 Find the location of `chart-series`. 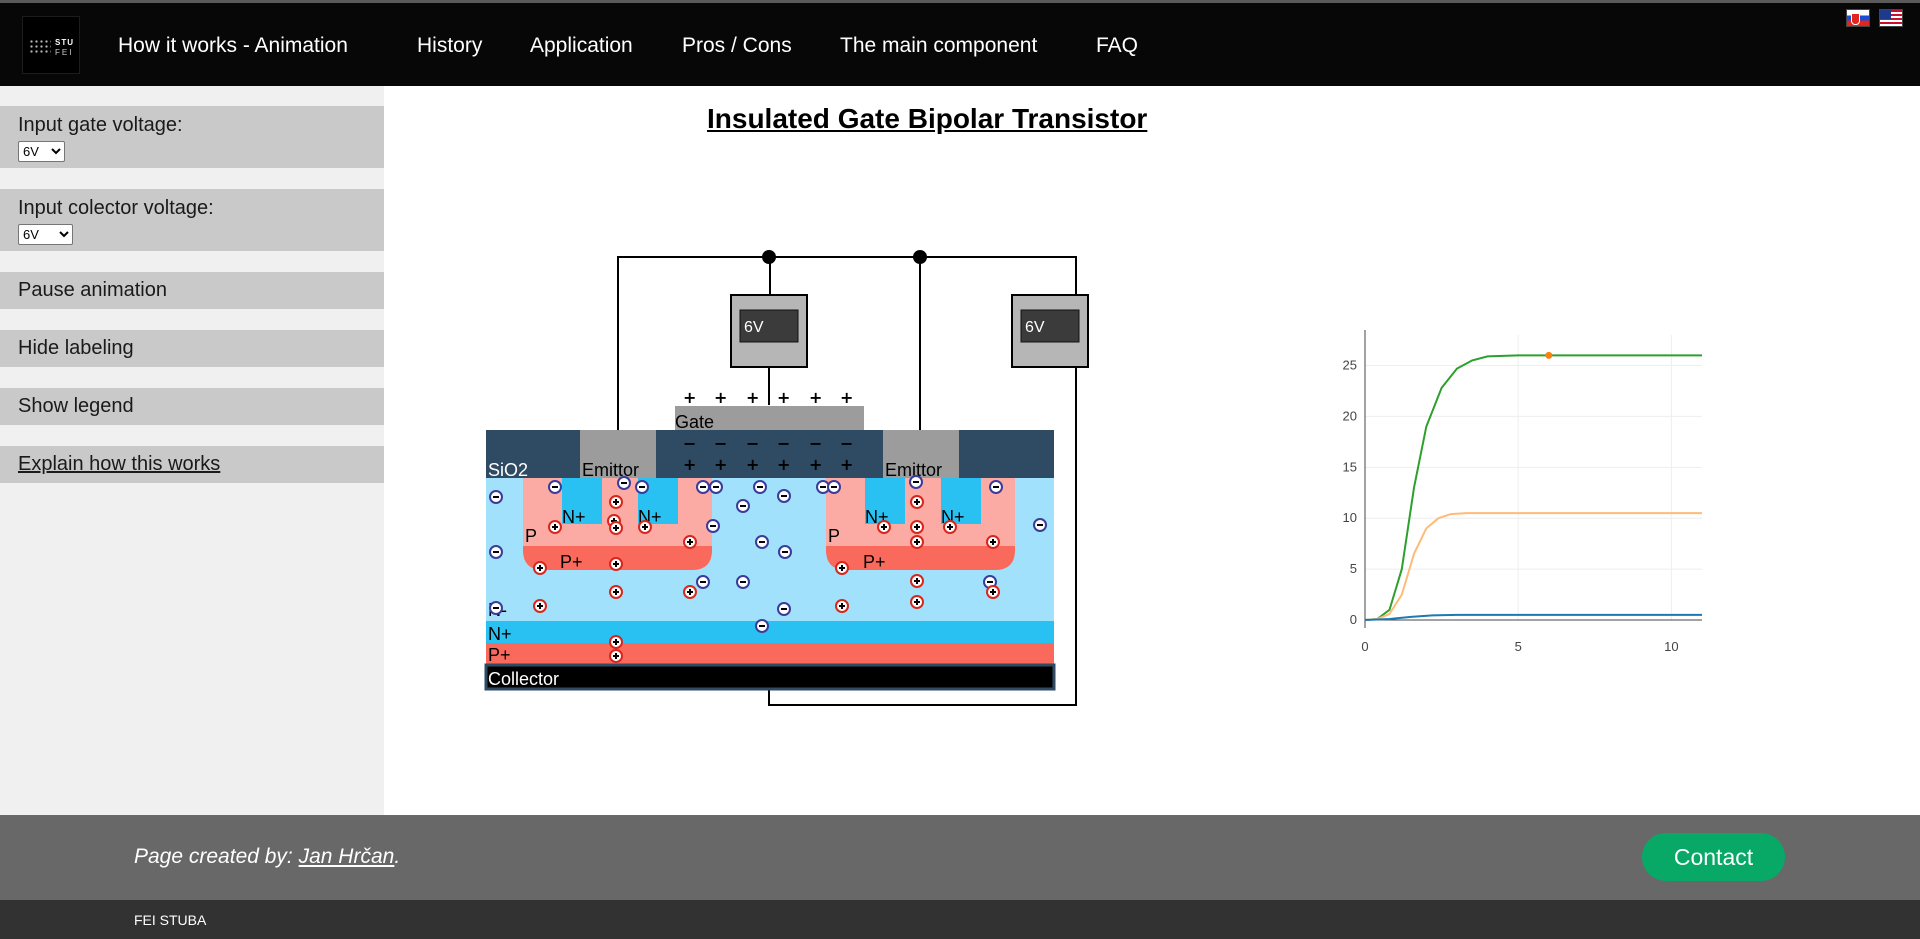

chart-series is located at coordinates (1533, 486).